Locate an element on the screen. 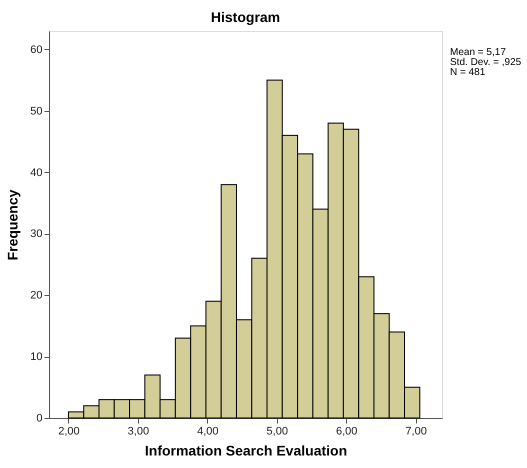 This screenshot has height=468, width=527. x-tick-label: 5,00 is located at coordinates (277, 432).